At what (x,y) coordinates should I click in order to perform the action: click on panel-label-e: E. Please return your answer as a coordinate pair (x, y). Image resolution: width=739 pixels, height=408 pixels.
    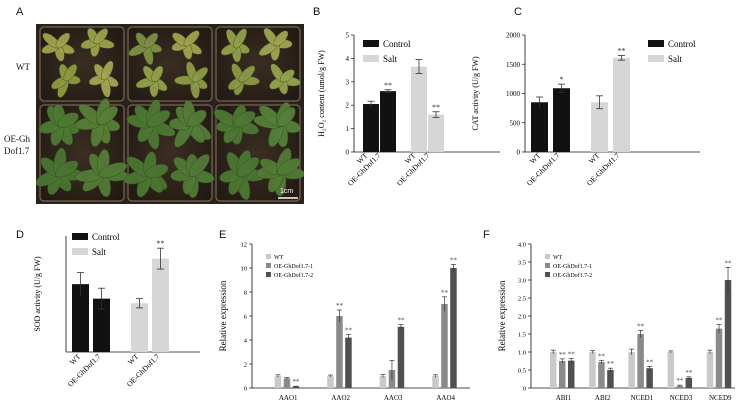
    Looking at the image, I should click on (223, 235).